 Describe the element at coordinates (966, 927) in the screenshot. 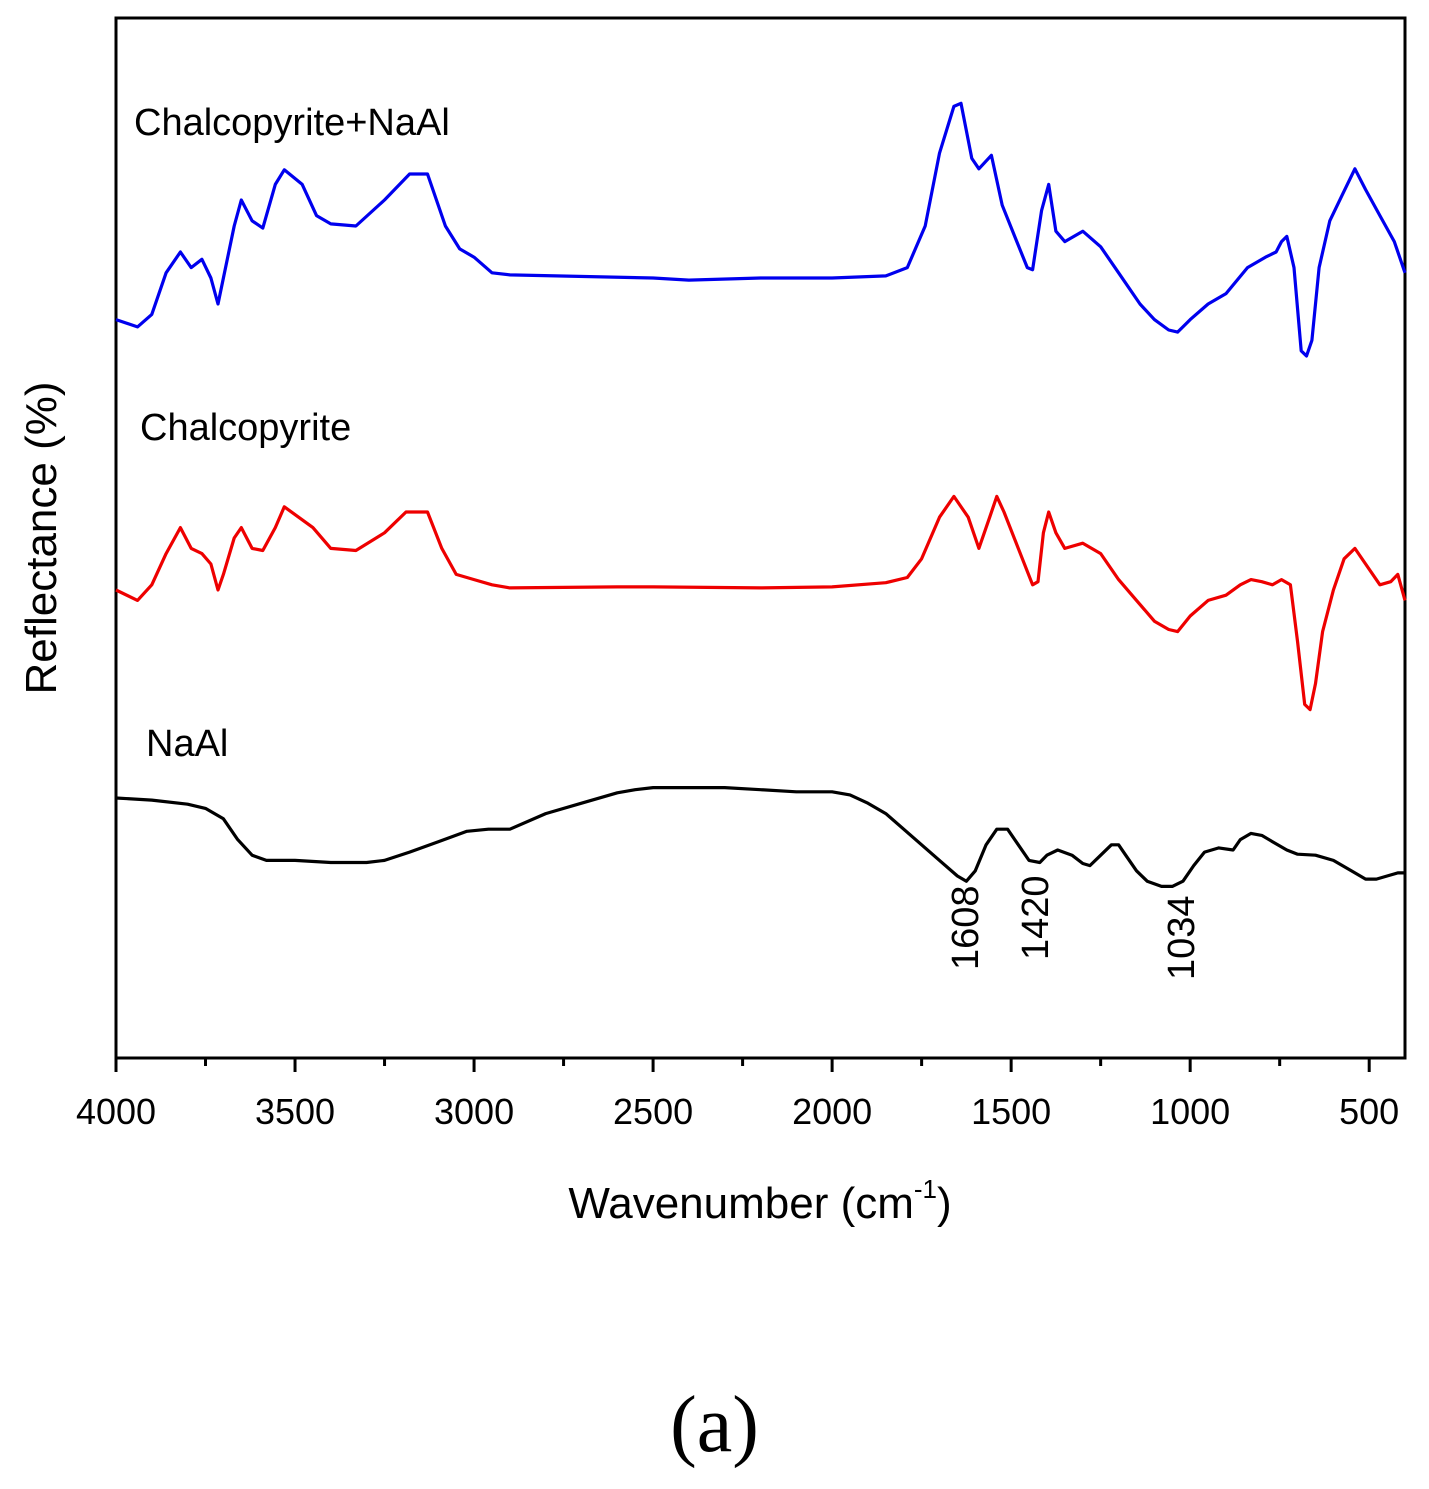

I see `peak-label-1608: 1608` at that location.